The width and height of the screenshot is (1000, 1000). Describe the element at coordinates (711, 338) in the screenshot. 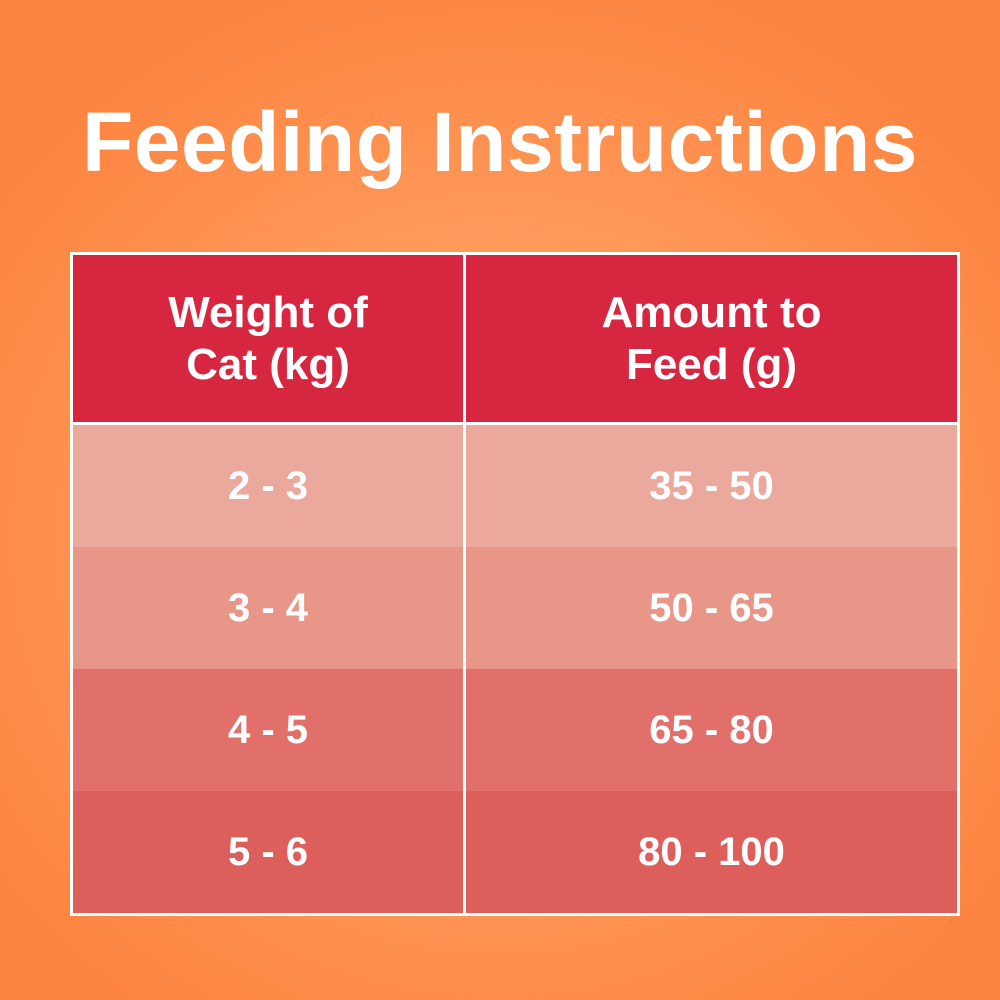

I see `header-amount: Amount to Feed (g)` at that location.